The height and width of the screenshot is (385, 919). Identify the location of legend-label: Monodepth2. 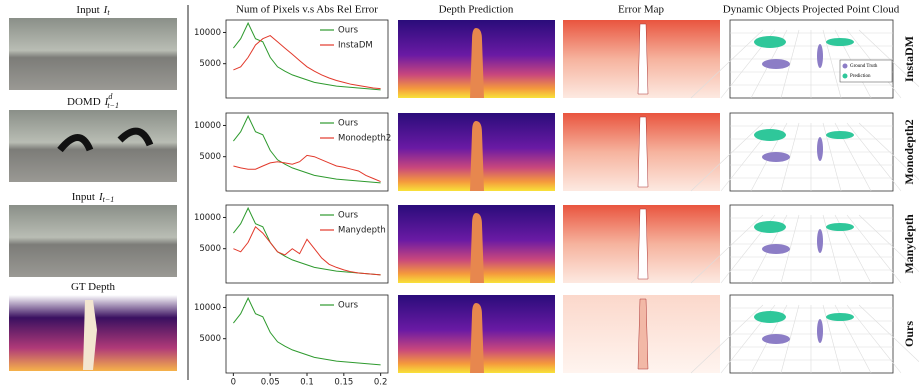
(364, 139).